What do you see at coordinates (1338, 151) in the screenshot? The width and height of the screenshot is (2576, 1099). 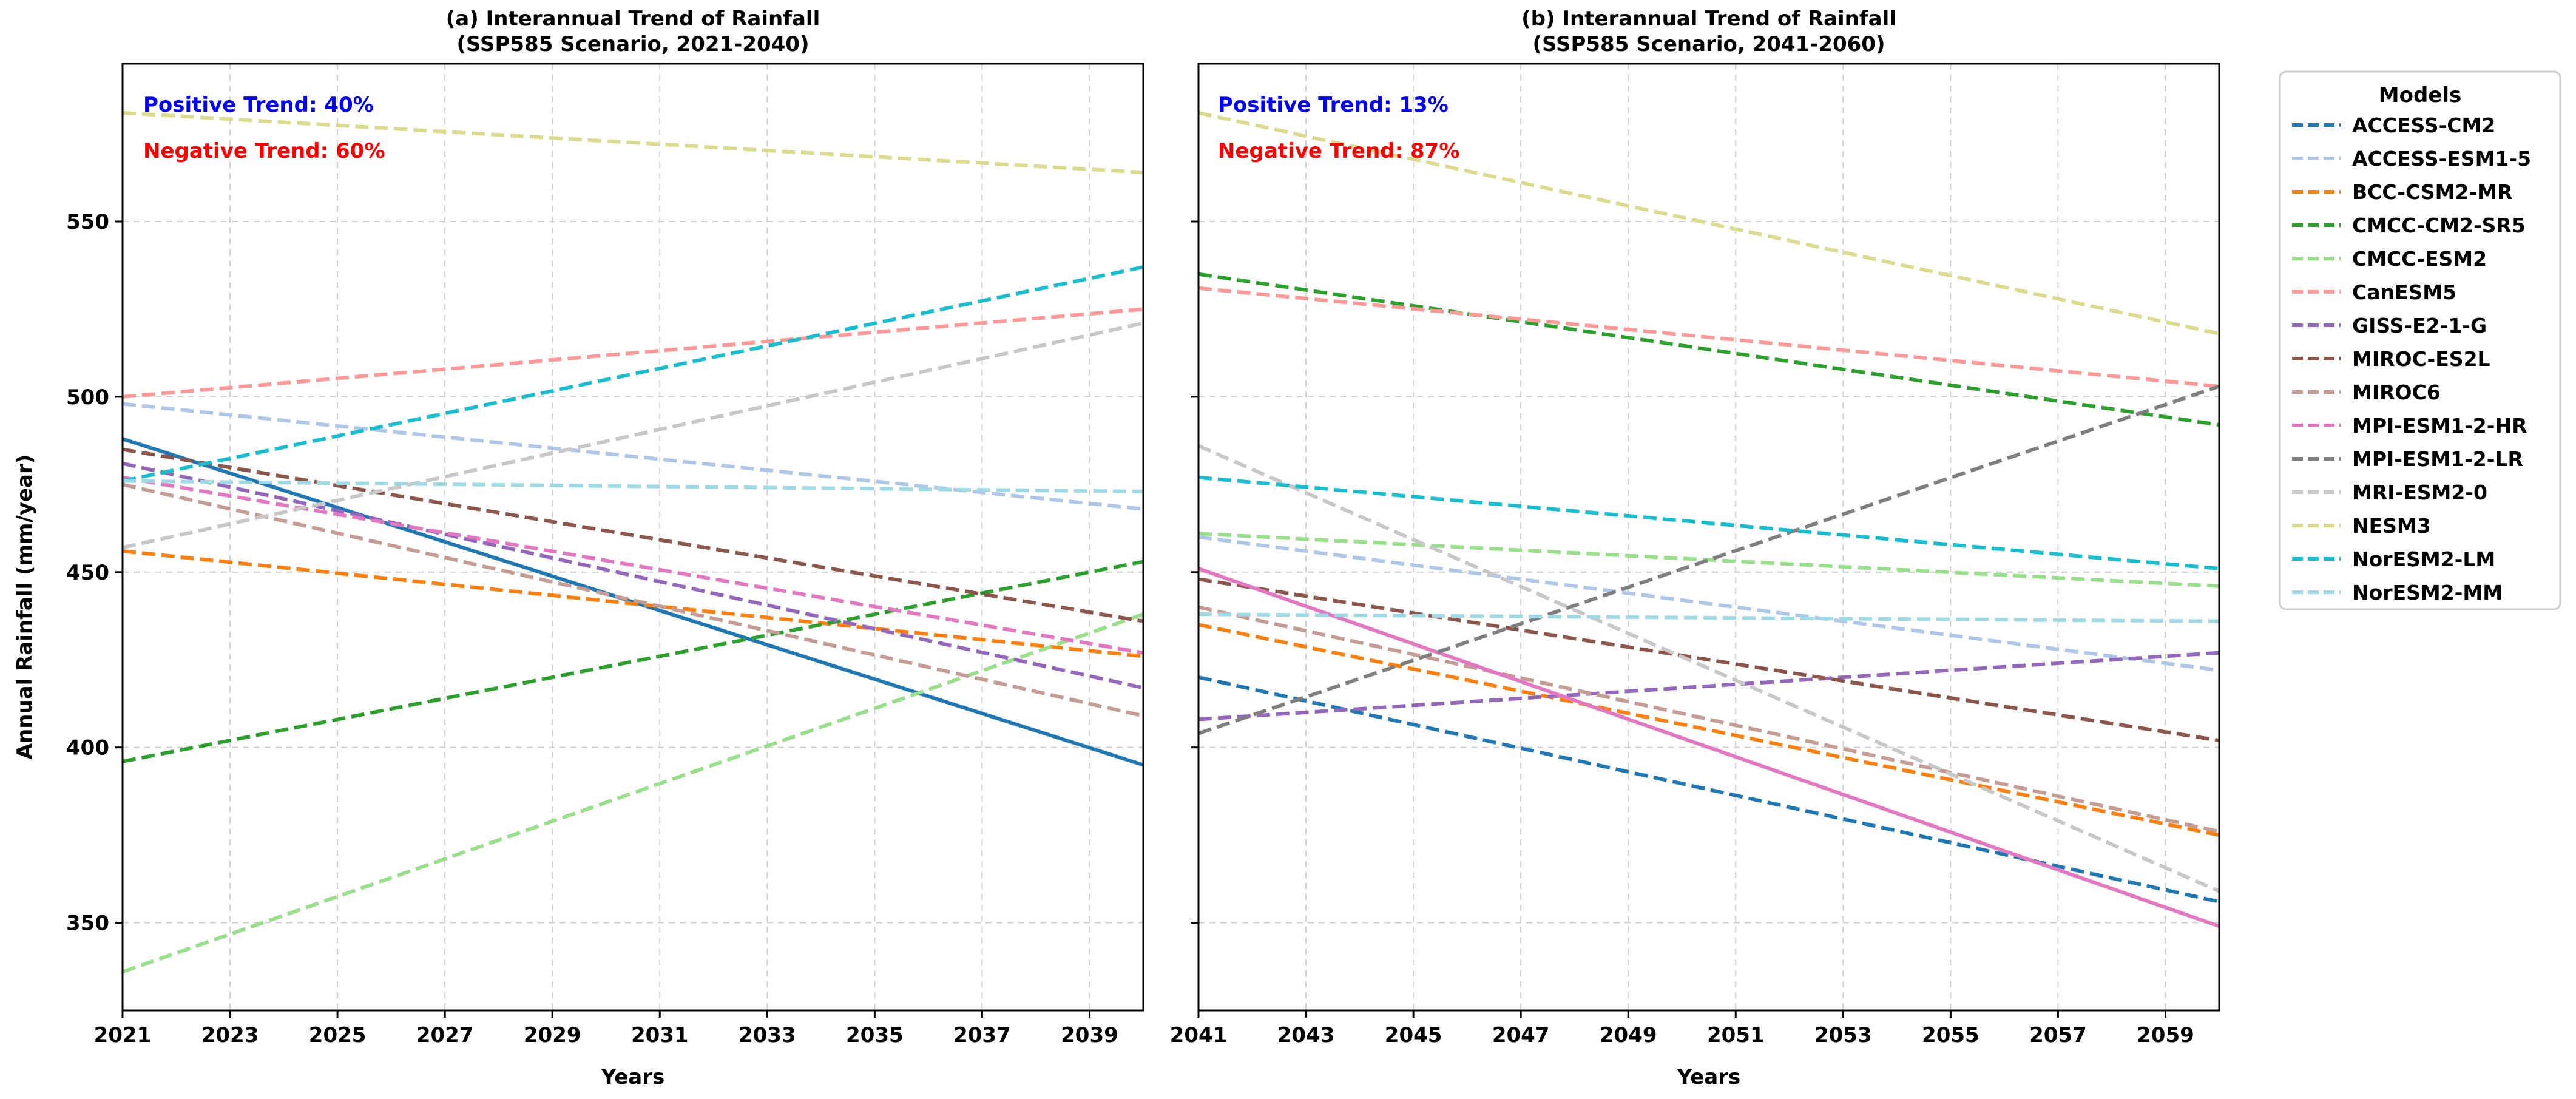 I see `panel-b-negative-trend: Negative Trend: 87%` at bounding box center [1338, 151].